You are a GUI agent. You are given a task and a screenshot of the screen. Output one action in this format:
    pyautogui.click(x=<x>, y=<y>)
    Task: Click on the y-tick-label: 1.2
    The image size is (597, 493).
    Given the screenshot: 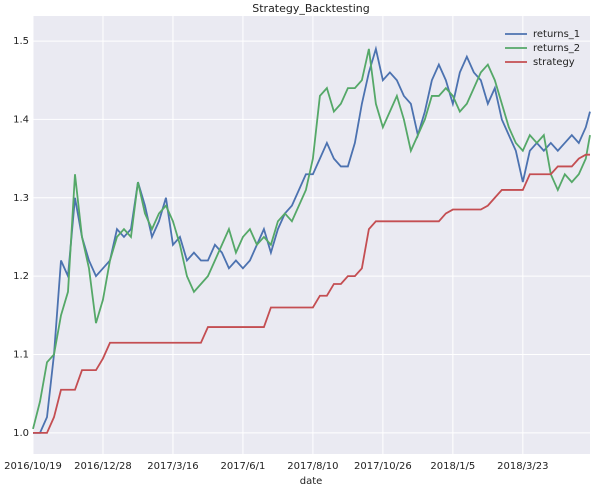 What is the action you would take?
    pyautogui.click(x=21, y=276)
    